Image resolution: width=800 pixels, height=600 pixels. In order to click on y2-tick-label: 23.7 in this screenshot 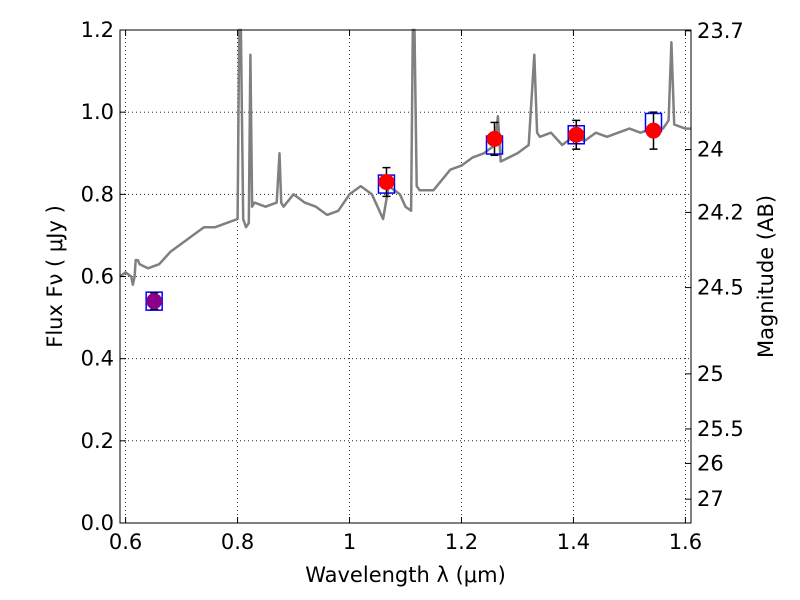, I will do `click(720, 31)`.